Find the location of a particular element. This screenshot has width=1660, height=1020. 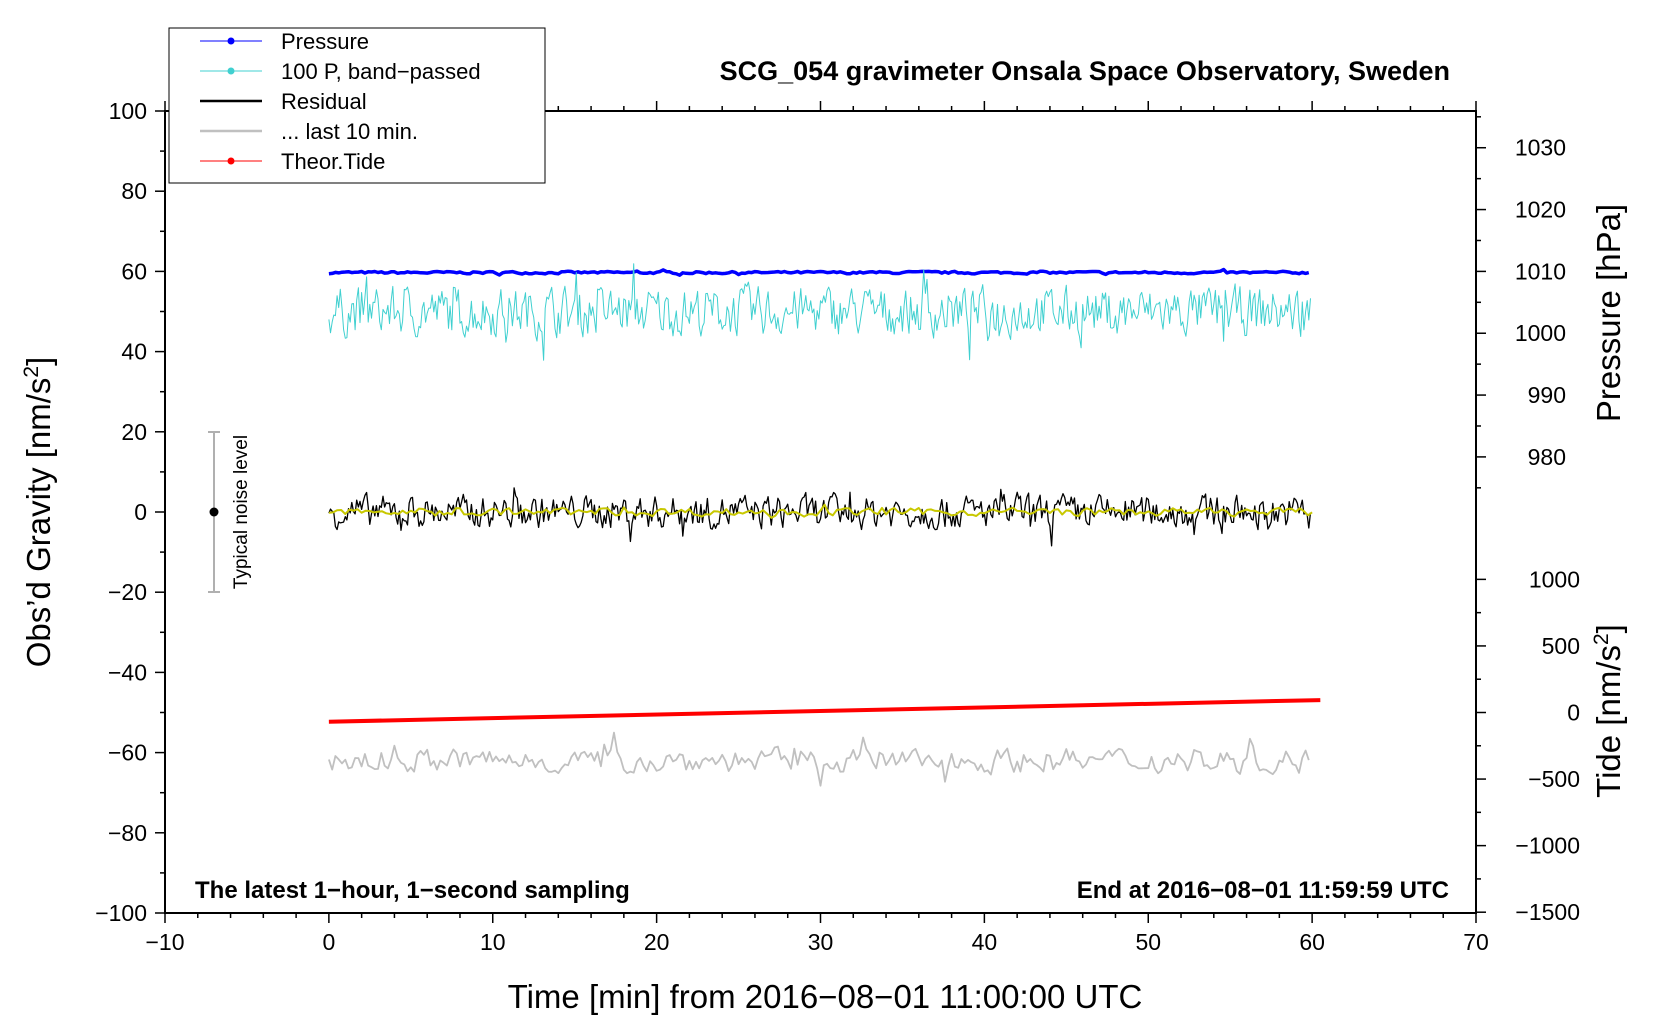

y-left-tick-label: −60 is located at coordinates (127, 753).